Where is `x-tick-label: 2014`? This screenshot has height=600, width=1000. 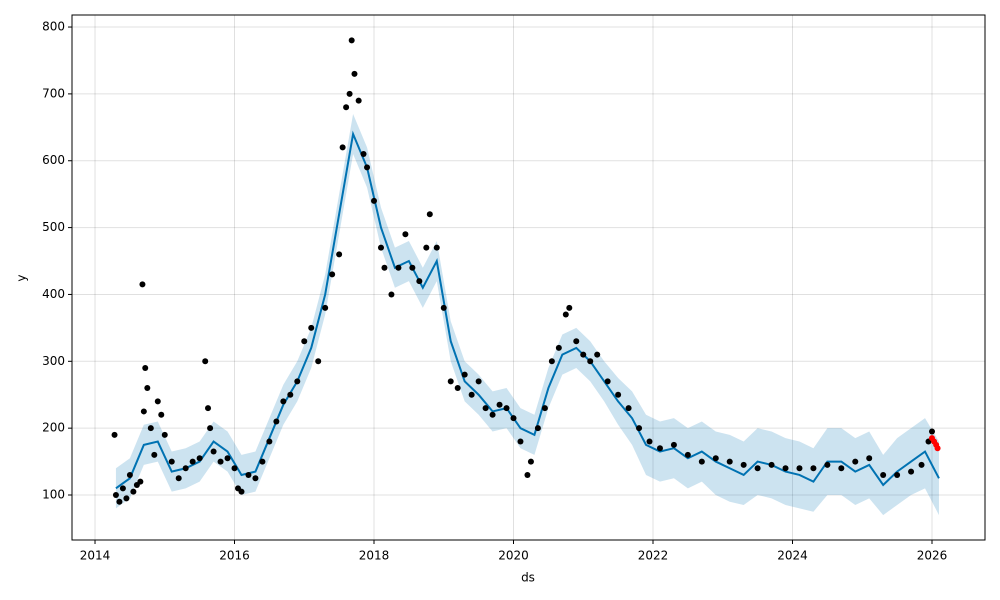
x-tick-label: 2014 is located at coordinates (95, 556).